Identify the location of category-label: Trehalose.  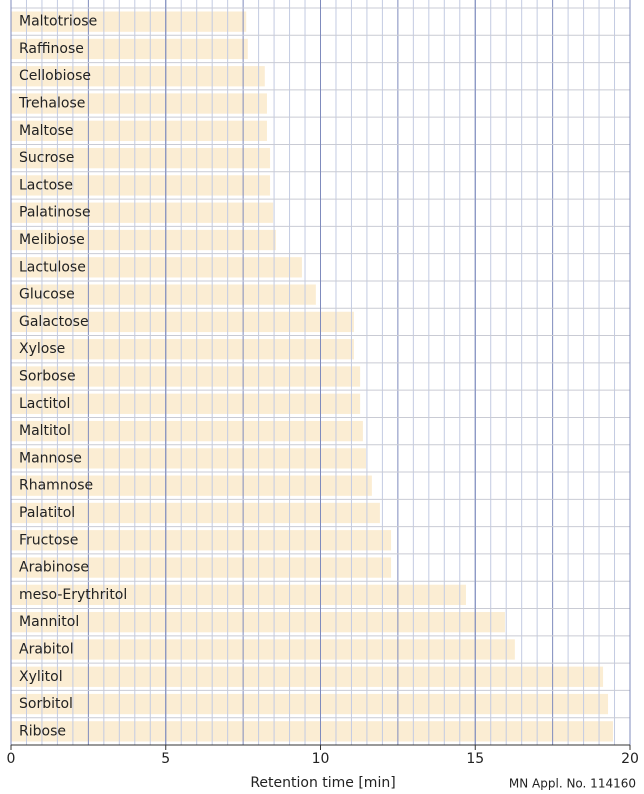
(51, 104).